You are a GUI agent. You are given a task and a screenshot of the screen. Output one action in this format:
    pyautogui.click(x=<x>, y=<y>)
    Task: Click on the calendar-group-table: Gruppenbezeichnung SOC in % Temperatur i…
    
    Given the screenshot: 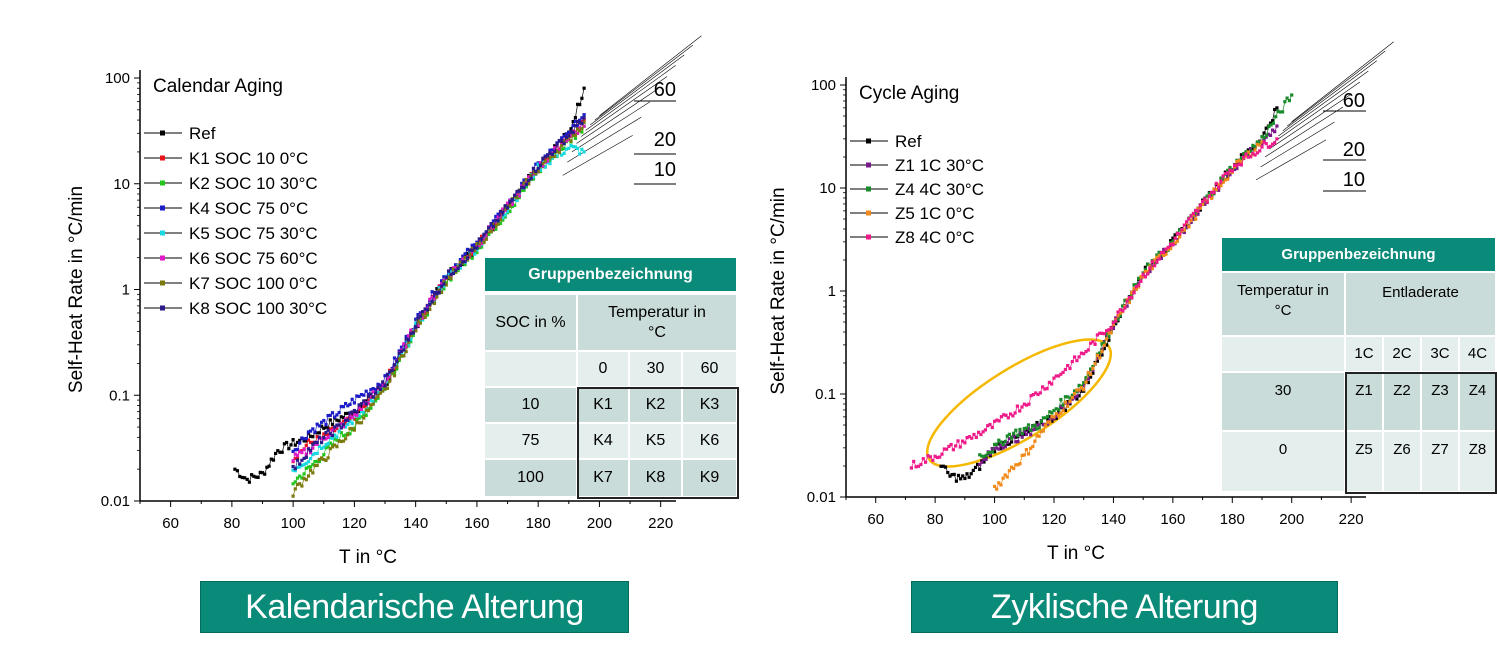 What is the action you would take?
    pyautogui.click(x=612, y=378)
    